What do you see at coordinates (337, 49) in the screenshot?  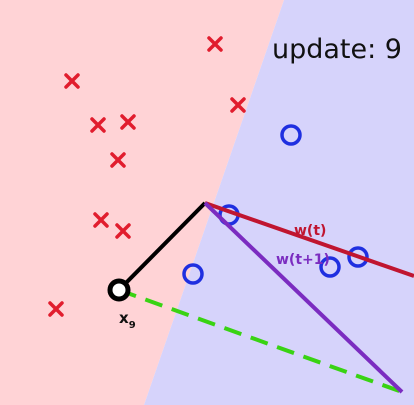 I see `update-counter-title: update: 9` at bounding box center [337, 49].